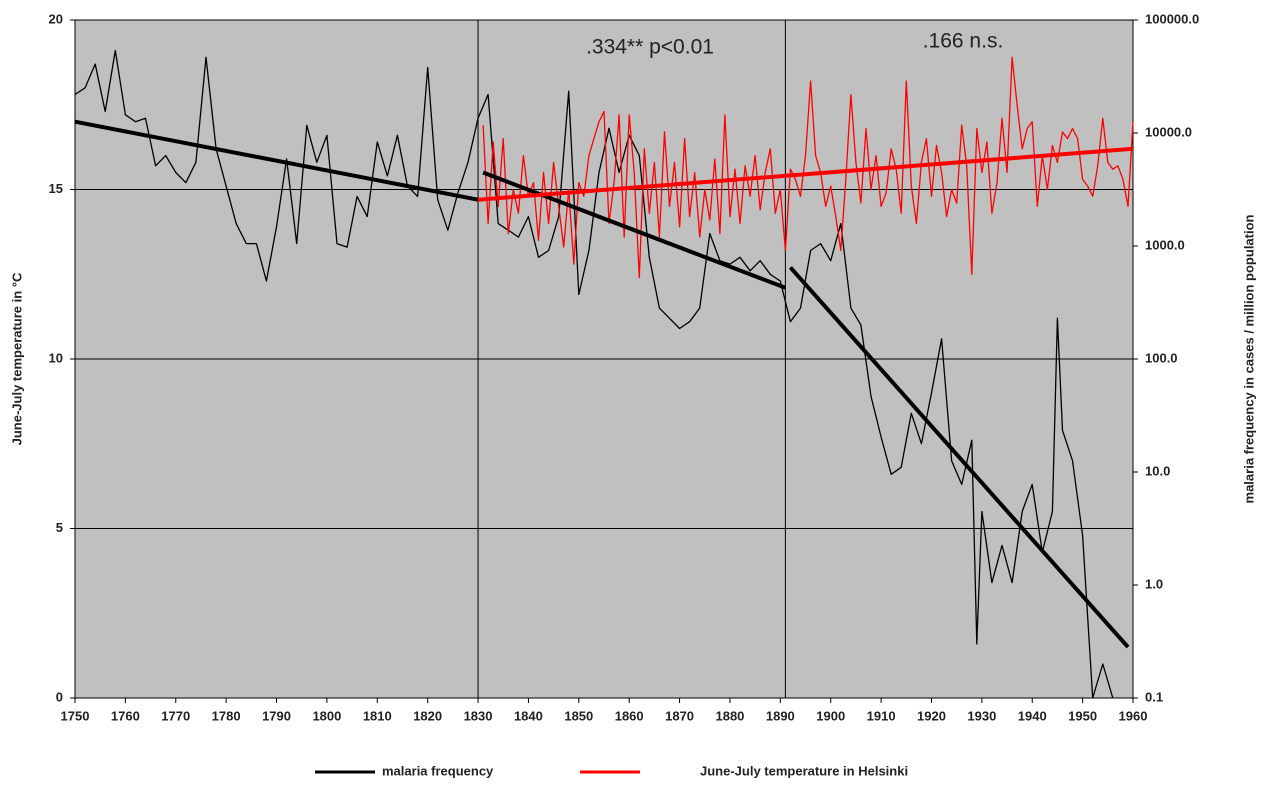  What do you see at coordinates (1133, 715) in the screenshot?
I see `x-tick-label: 1960` at bounding box center [1133, 715].